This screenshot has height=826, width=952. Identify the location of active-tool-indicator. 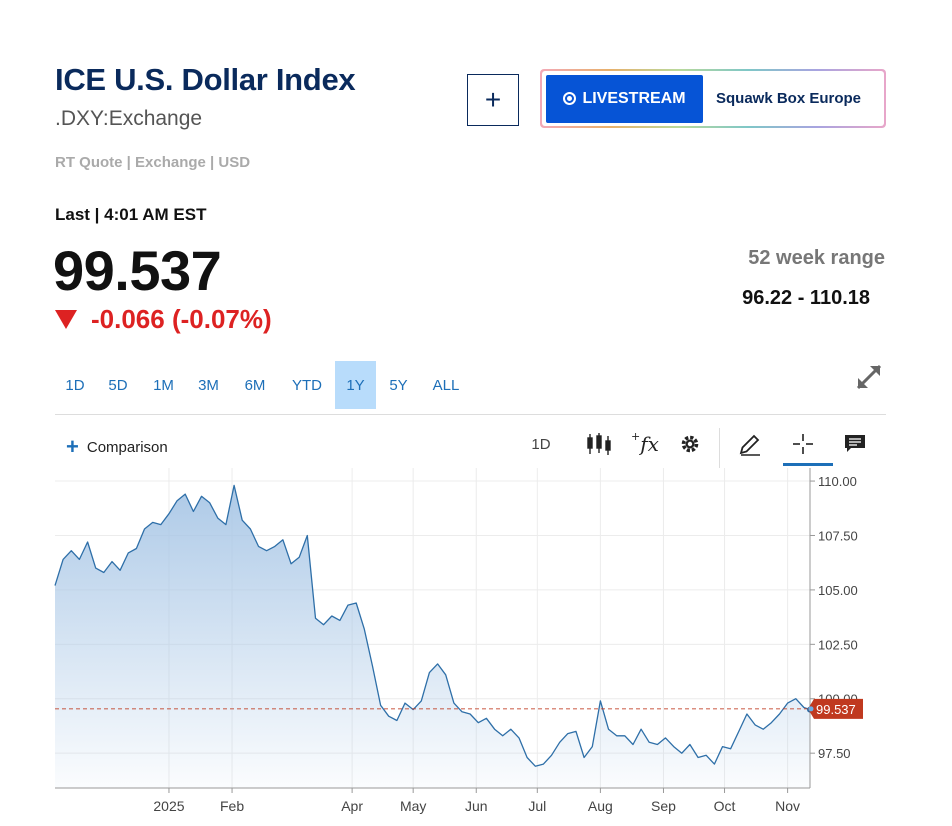
(808, 464).